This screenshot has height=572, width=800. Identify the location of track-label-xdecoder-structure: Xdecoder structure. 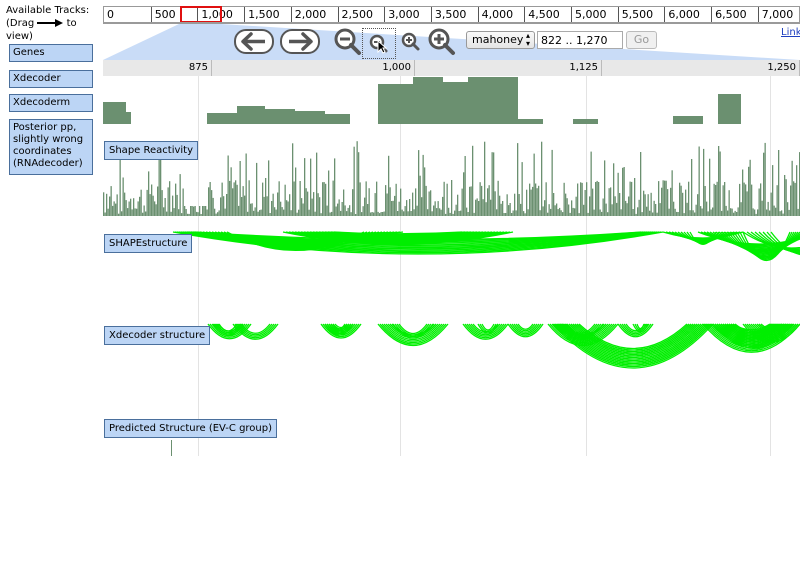
(157, 335).